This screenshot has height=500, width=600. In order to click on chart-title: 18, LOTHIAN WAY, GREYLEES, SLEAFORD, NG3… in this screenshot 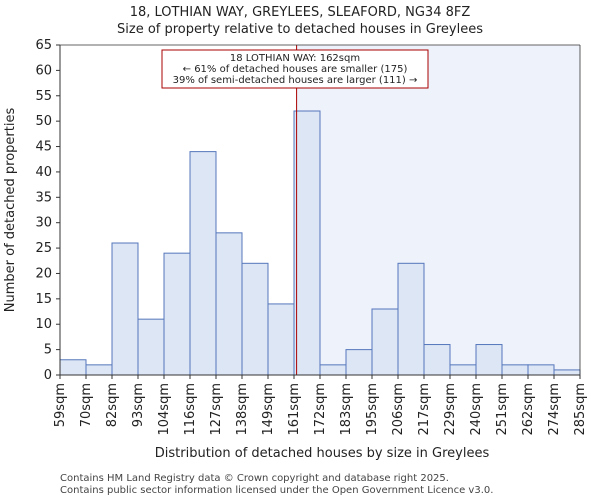, I will do `click(300, 12)`.